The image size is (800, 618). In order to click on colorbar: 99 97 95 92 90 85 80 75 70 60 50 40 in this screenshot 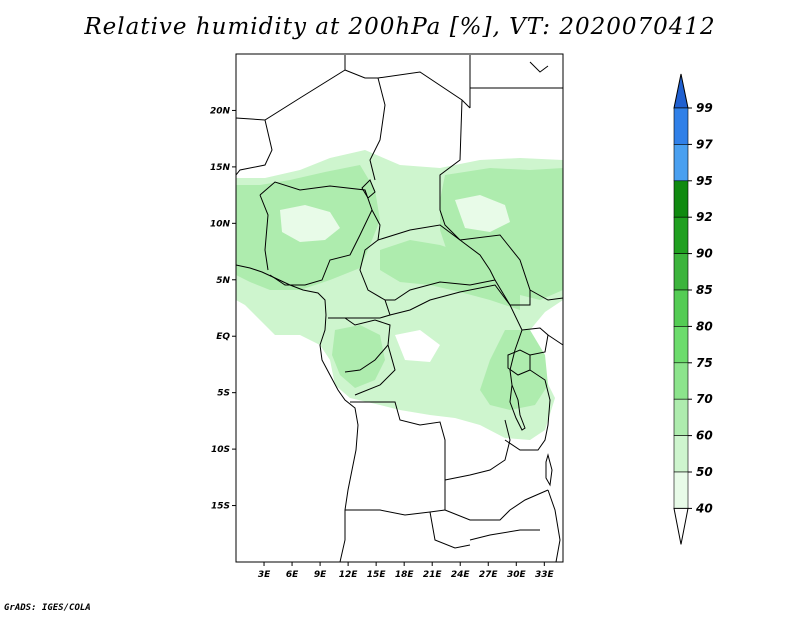, I will do `click(693, 309)`.